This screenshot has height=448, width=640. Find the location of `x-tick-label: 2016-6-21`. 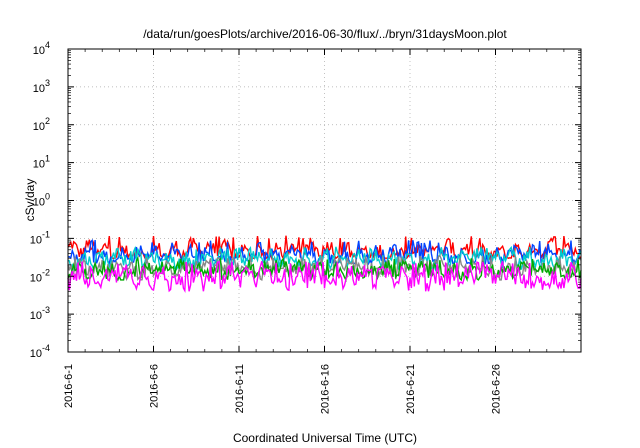

x-tick-label: 2016-6-21 is located at coordinates (411, 389).